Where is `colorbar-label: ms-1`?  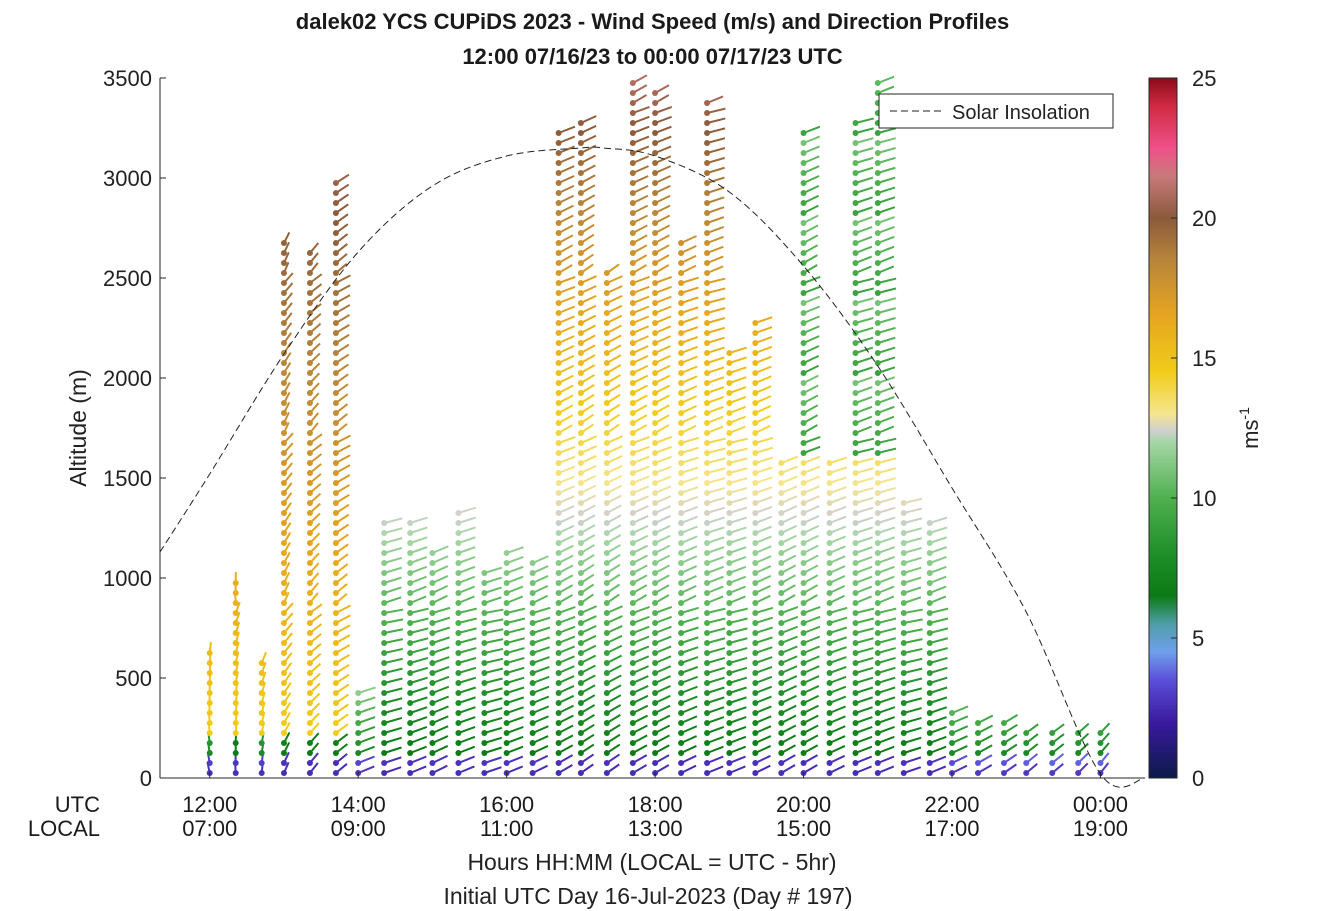
colorbar-label: ms-1 is located at coordinates (1249, 428).